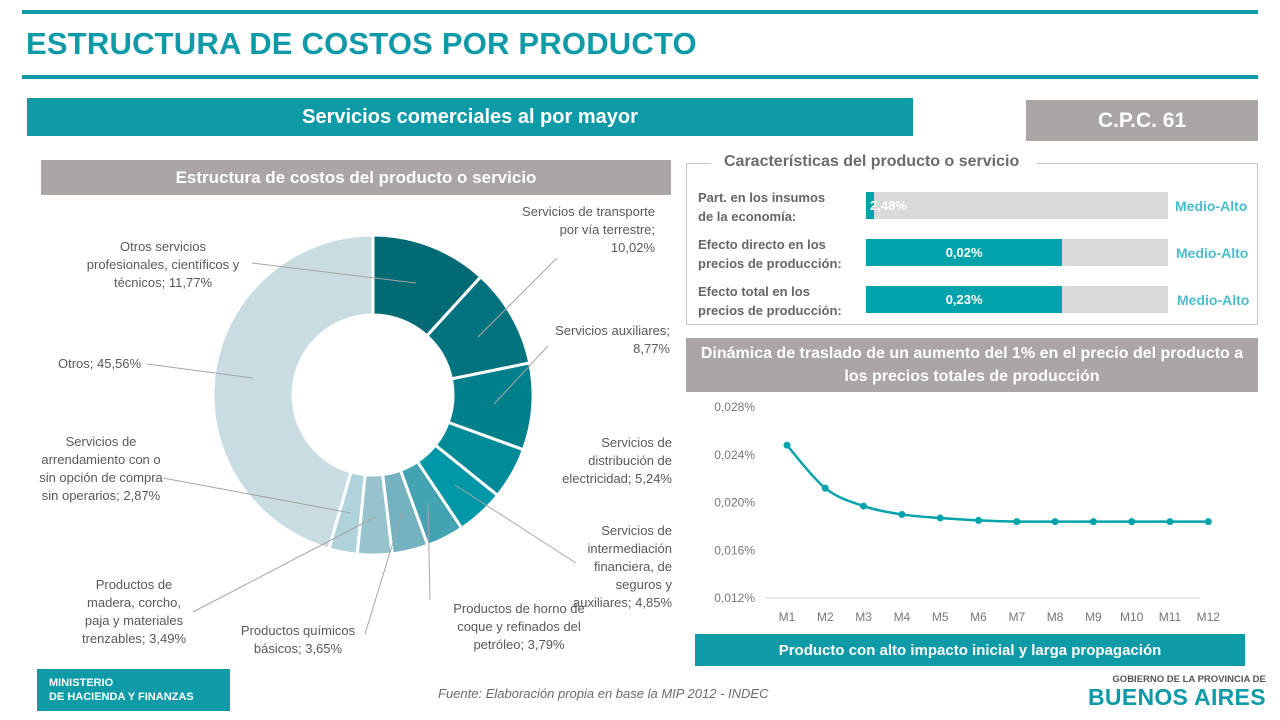  I want to click on characteristics-title: Características del producto o servicio, so click(872, 162).